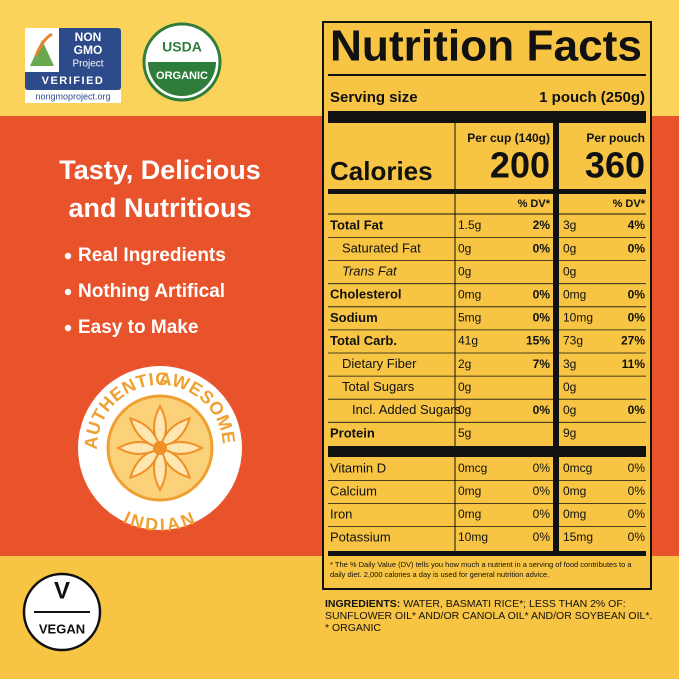  Describe the element at coordinates (468, 341) in the screenshot. I see `amount: 41g` at that location.